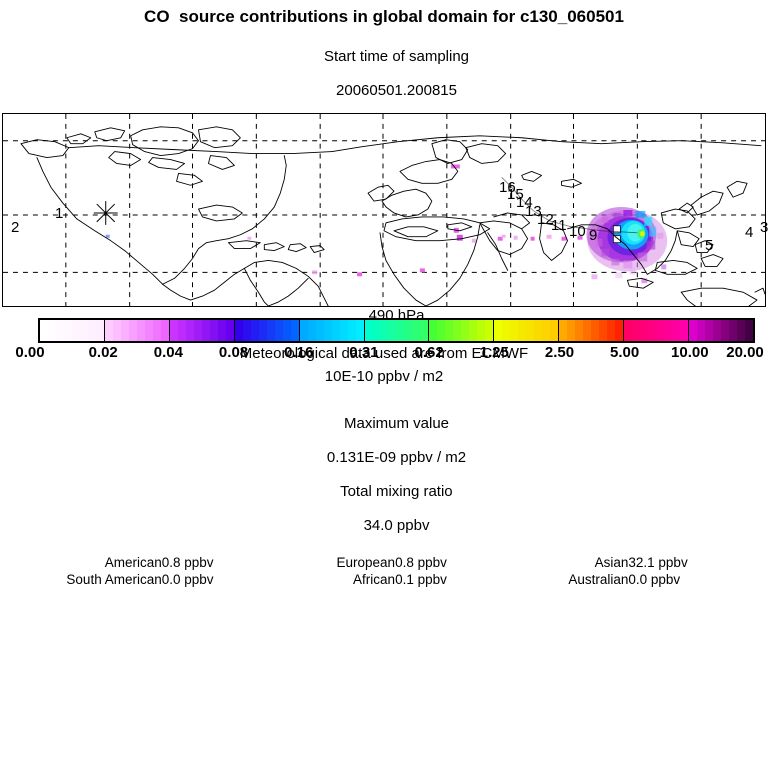 This screenshot has height=768, width=768. Describe the element at coordinates (396, 525) in the screenshot. I see `total-mixing-ratio-value: 34.0 ppbv` at that location.